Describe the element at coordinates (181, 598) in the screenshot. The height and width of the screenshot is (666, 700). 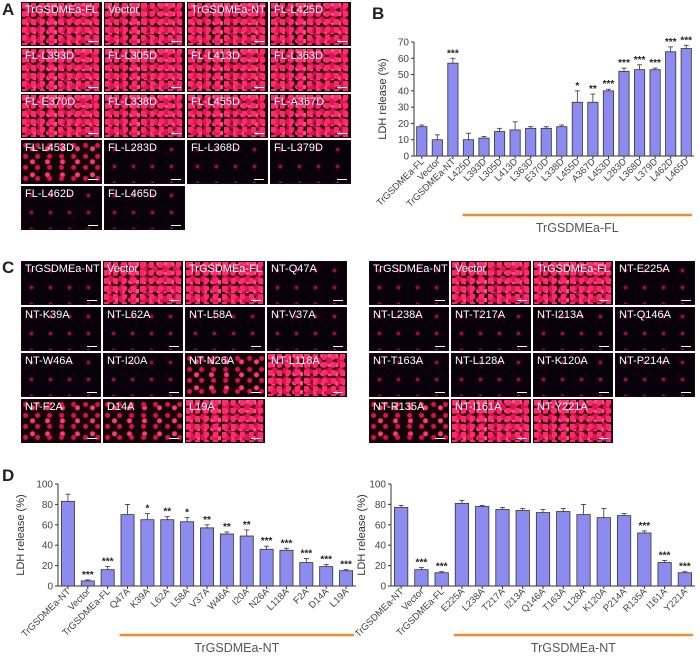
I see `x-tick-label: L58A` at that location.